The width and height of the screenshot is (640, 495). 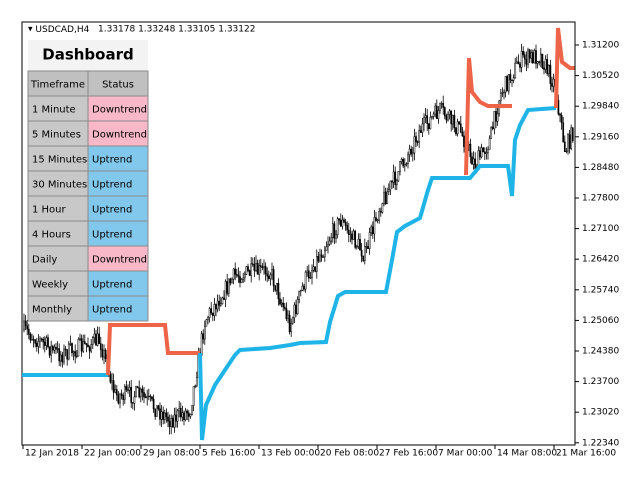 I want to click on y-tick-label: 1.27800, so click(x=600, y=199).